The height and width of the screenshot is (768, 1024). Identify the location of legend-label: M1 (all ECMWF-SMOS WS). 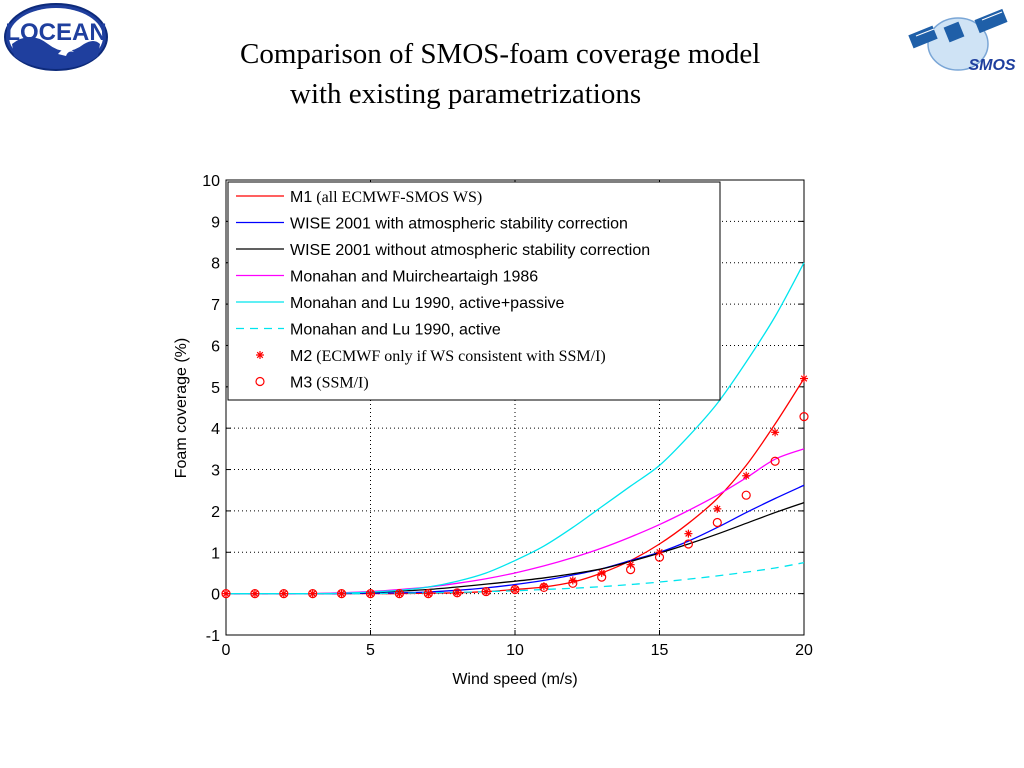
(386, 197).